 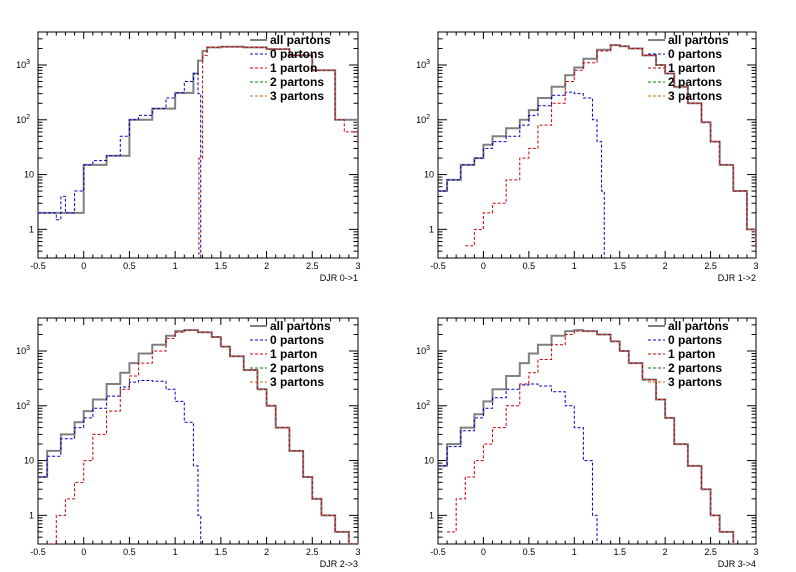 I want to click on x-axis-title: DJR 2->3, so click(x=339, y=564).